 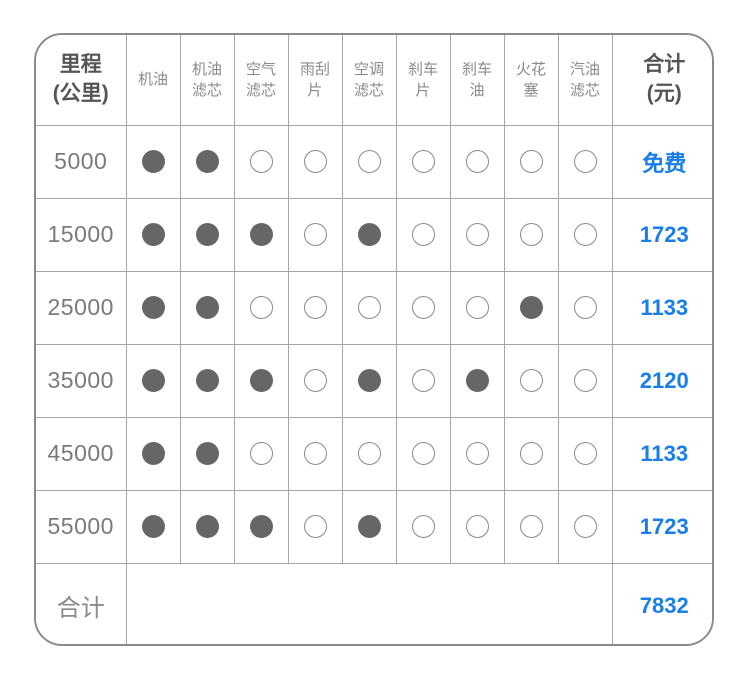 I want to click on col-header-mileage: 里程 (公里), so click(x=81, y=80).